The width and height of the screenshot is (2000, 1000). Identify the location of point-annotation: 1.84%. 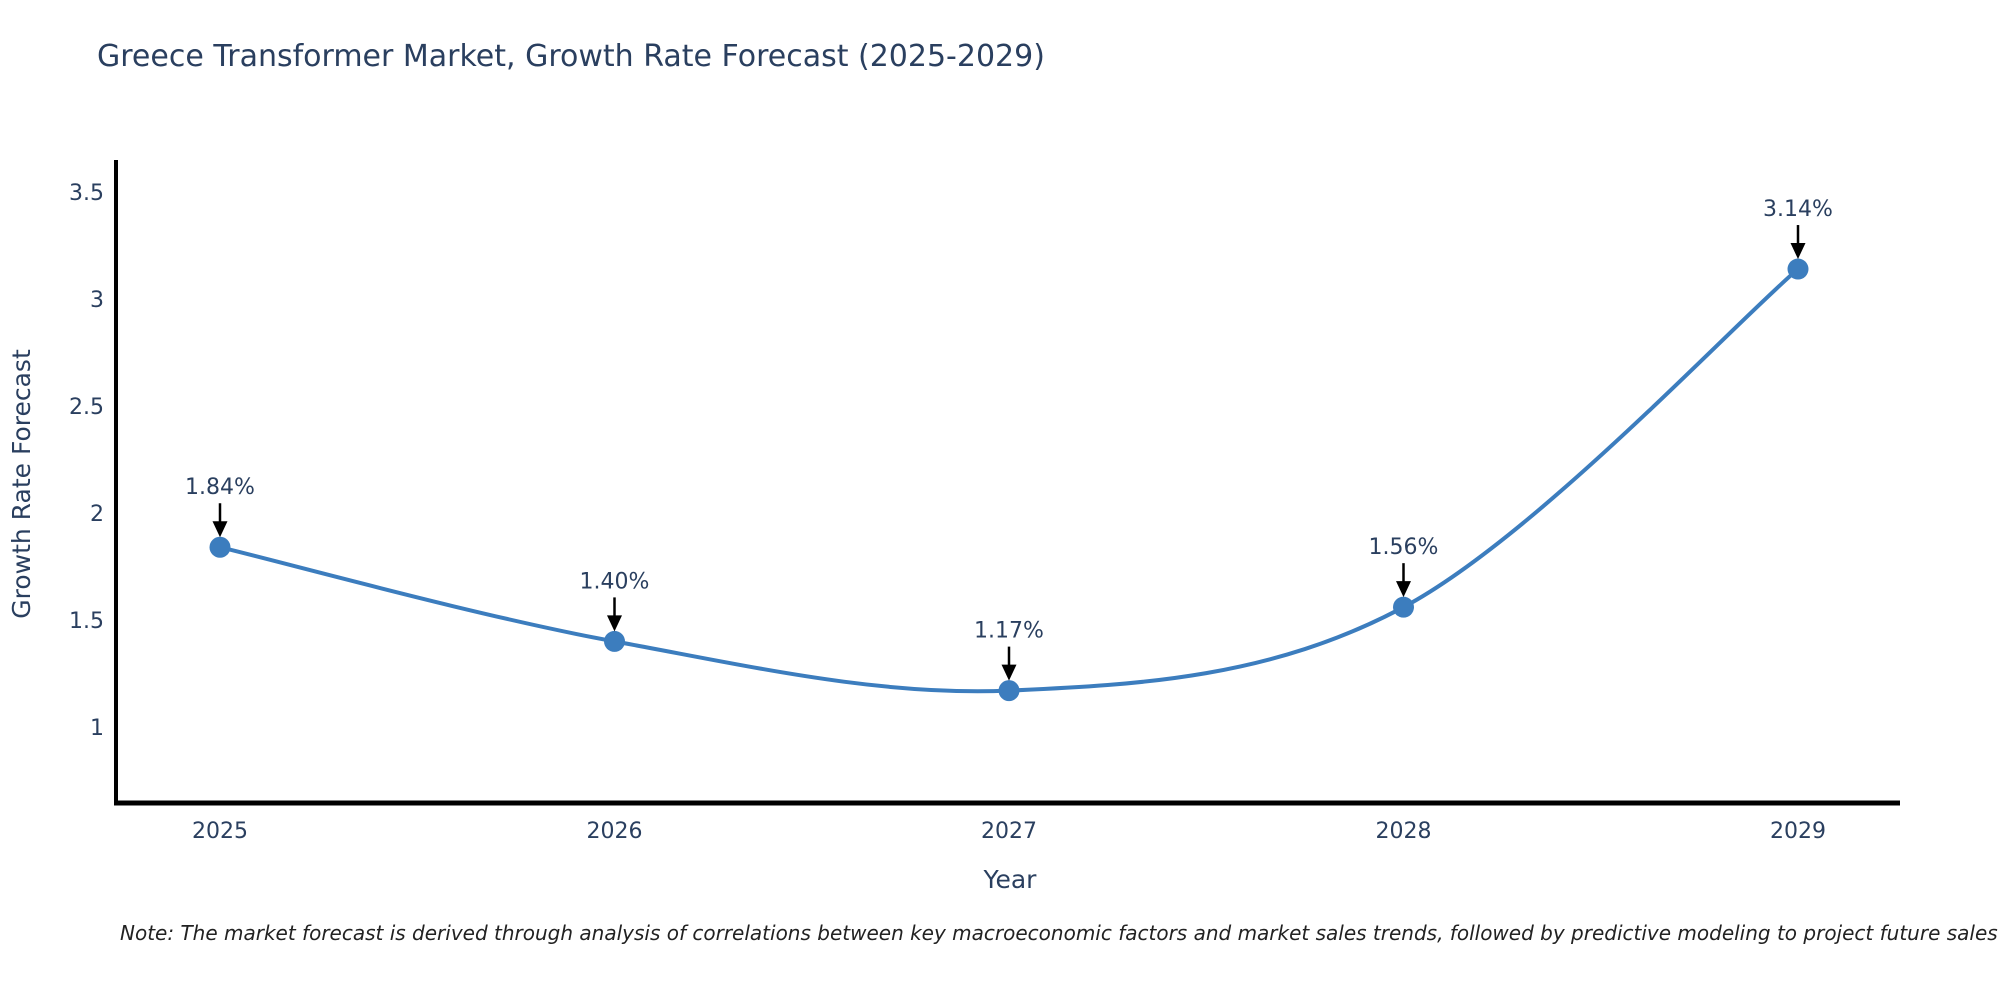
(220, 506).